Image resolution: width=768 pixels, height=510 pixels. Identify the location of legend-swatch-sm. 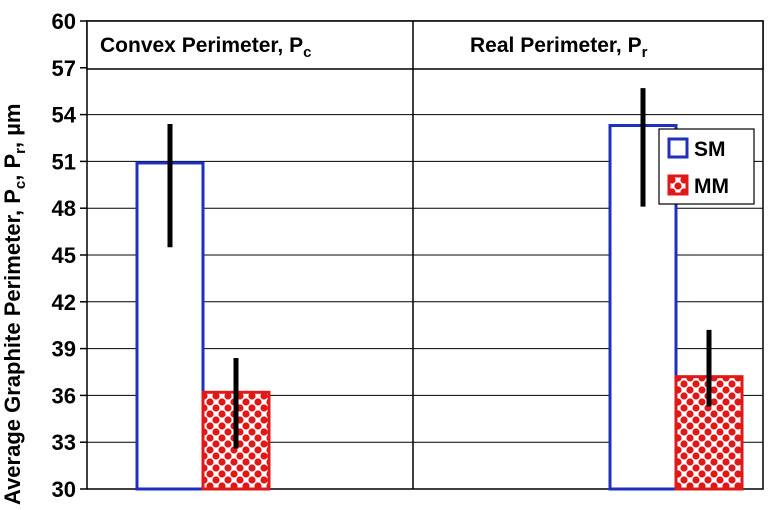
(678, 148).